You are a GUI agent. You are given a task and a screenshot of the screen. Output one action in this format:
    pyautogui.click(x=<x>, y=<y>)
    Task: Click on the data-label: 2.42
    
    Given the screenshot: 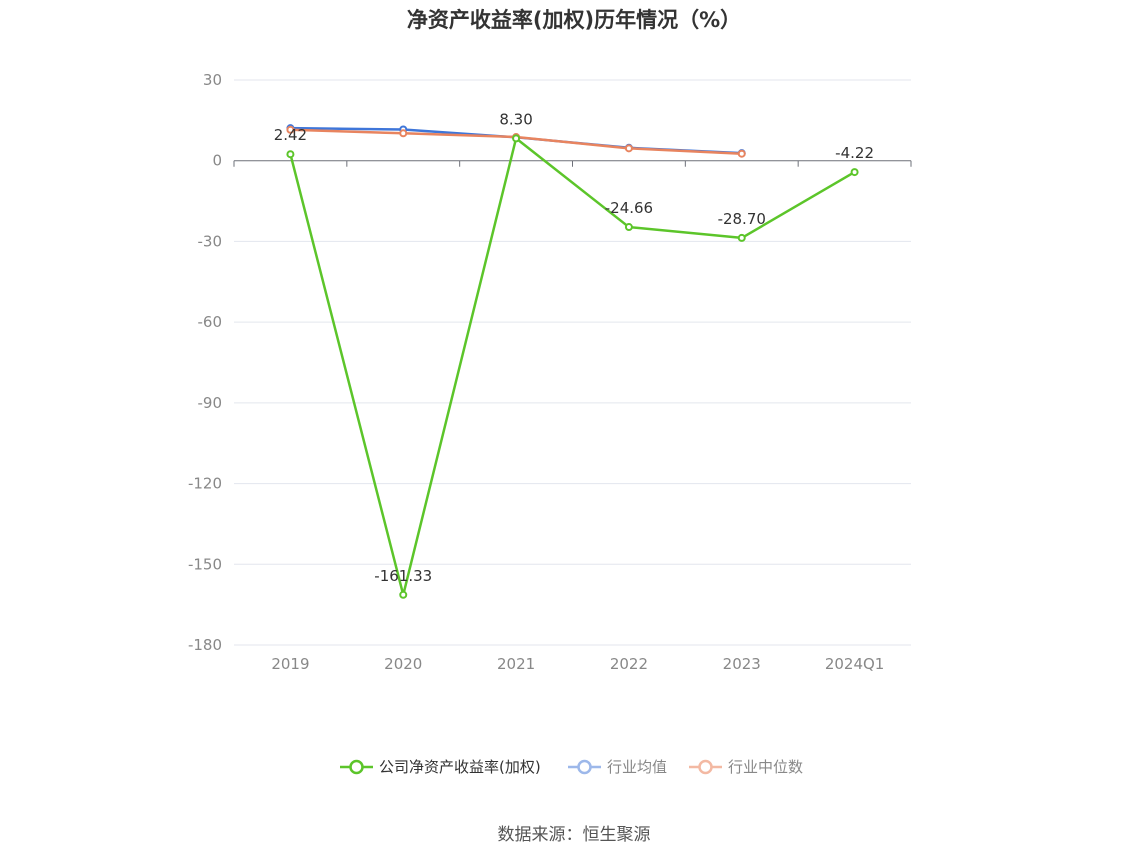 What is the action you would take?
    pyautogui.click(x=290, y=135)
    